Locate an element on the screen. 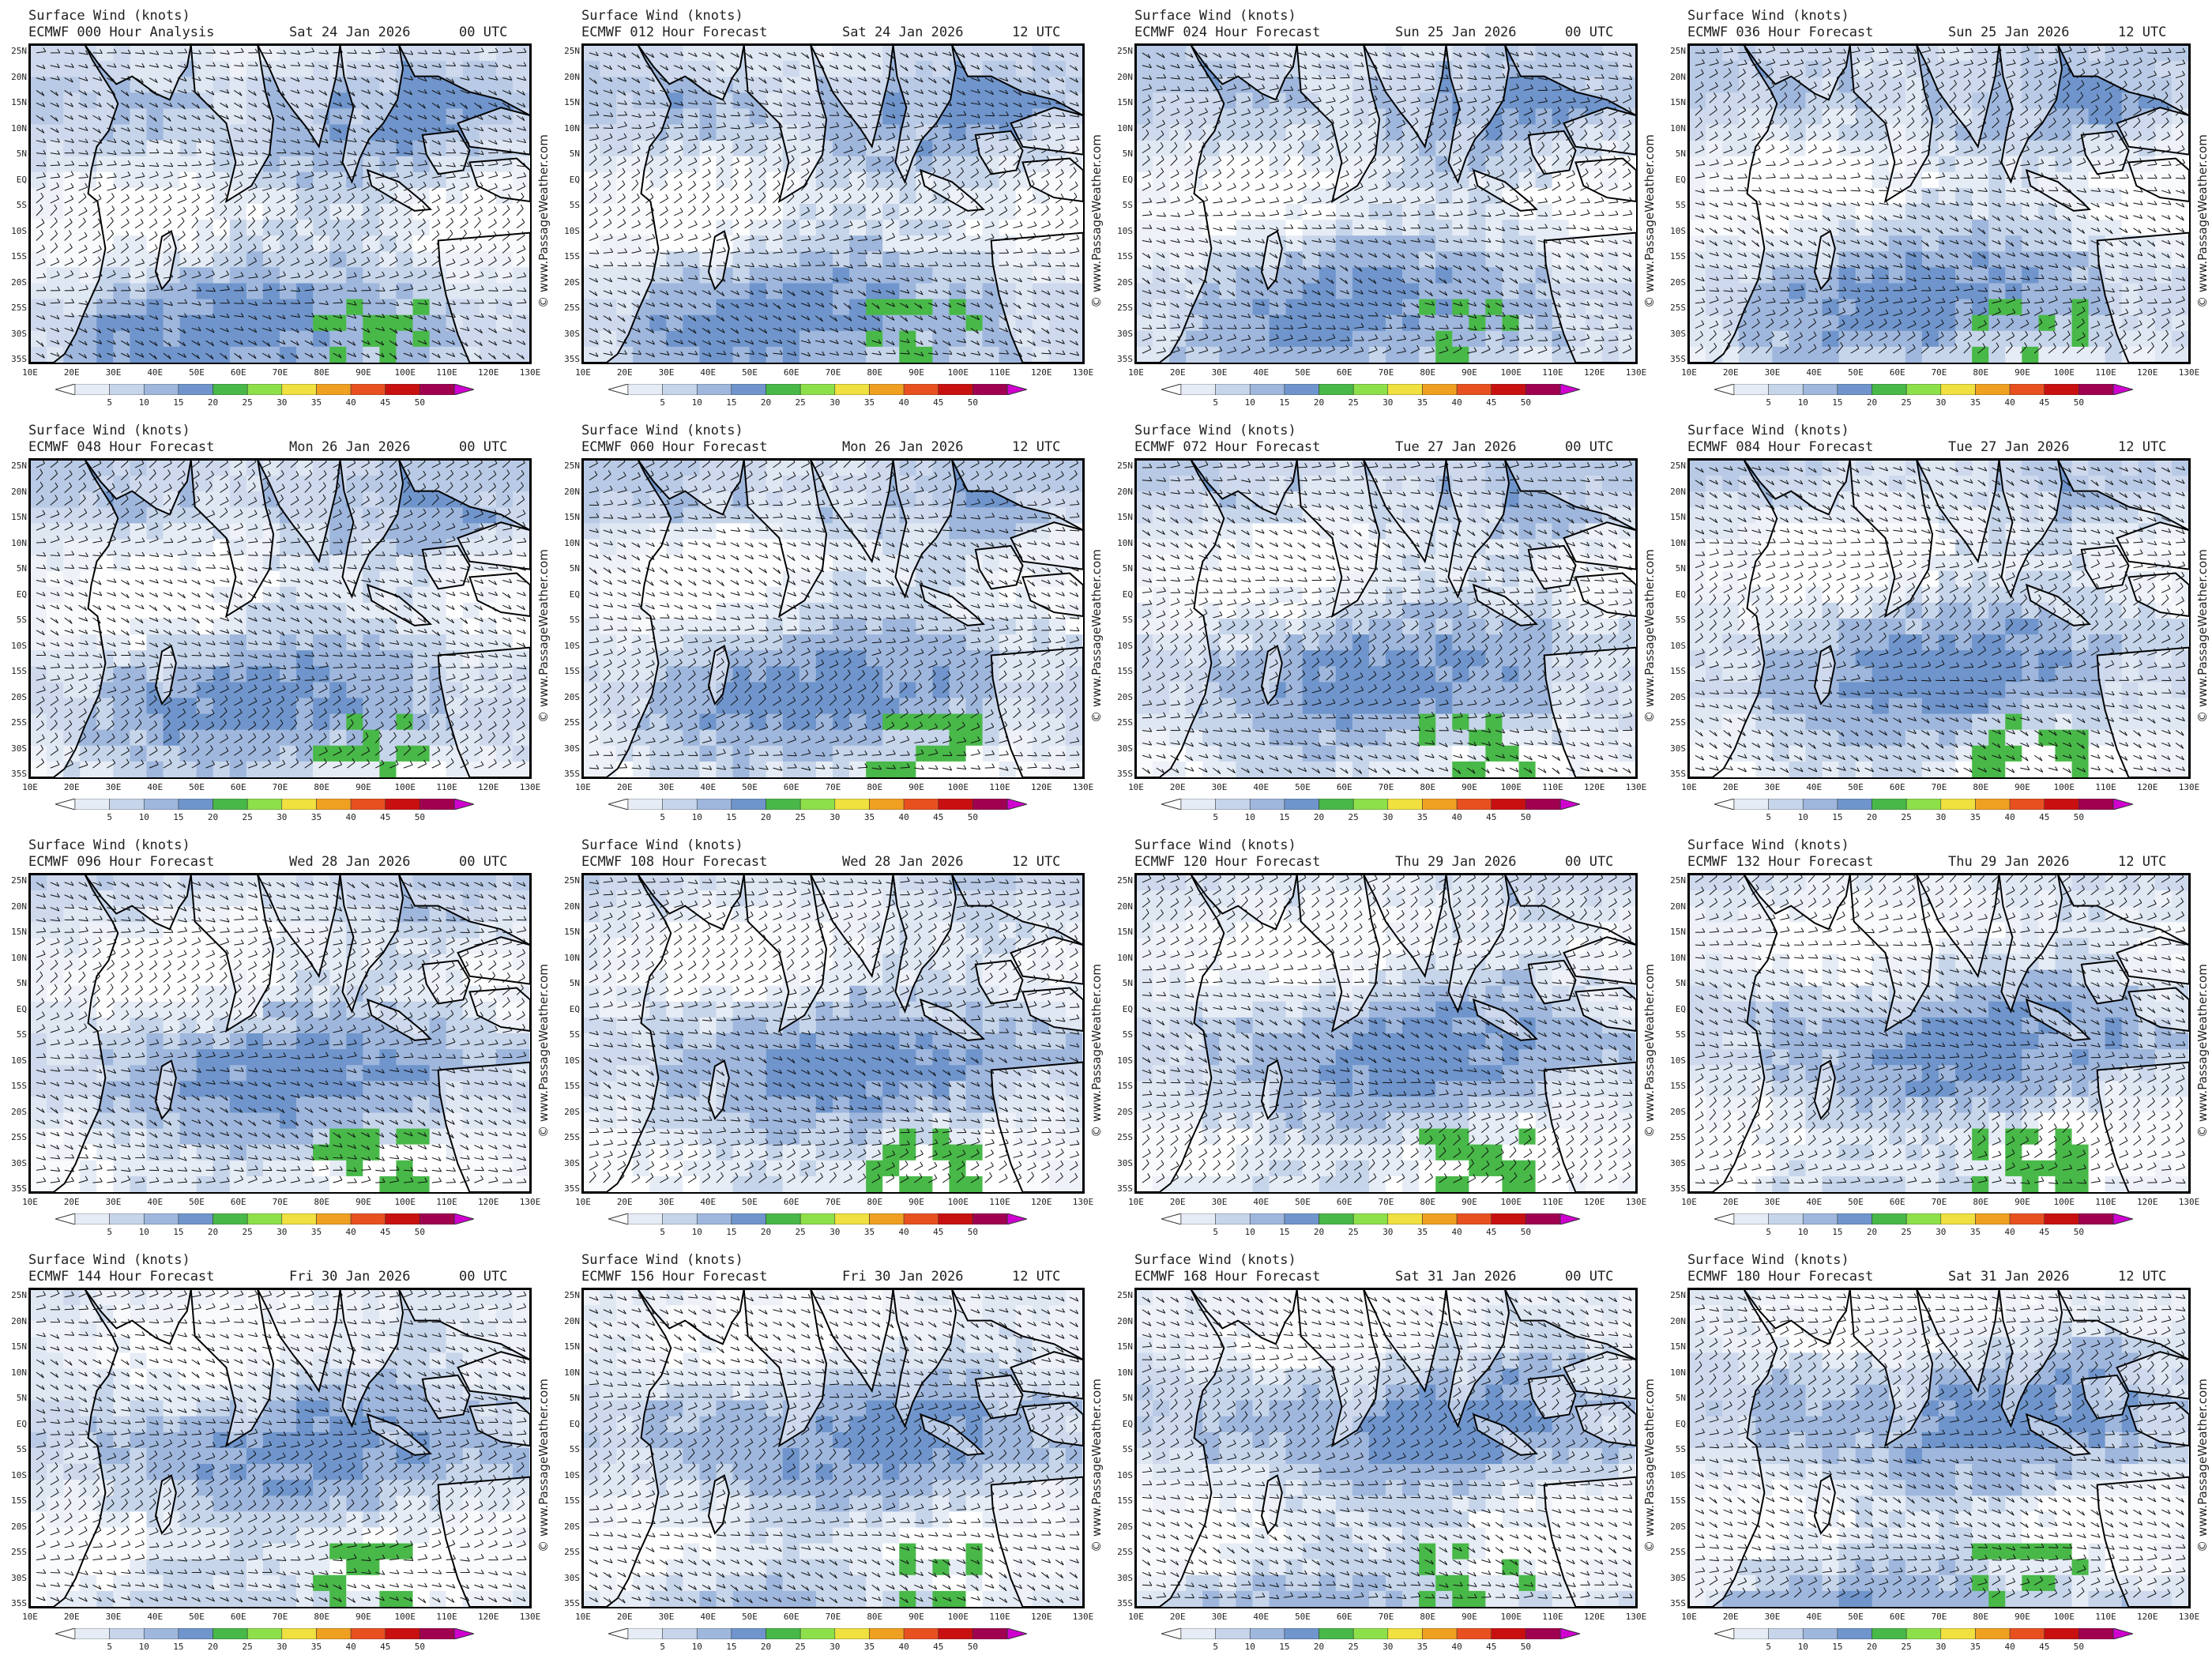 The height and width of the screenshot is (1659, 2212). longitude-label: 90E is located at coordinates (916, 373).